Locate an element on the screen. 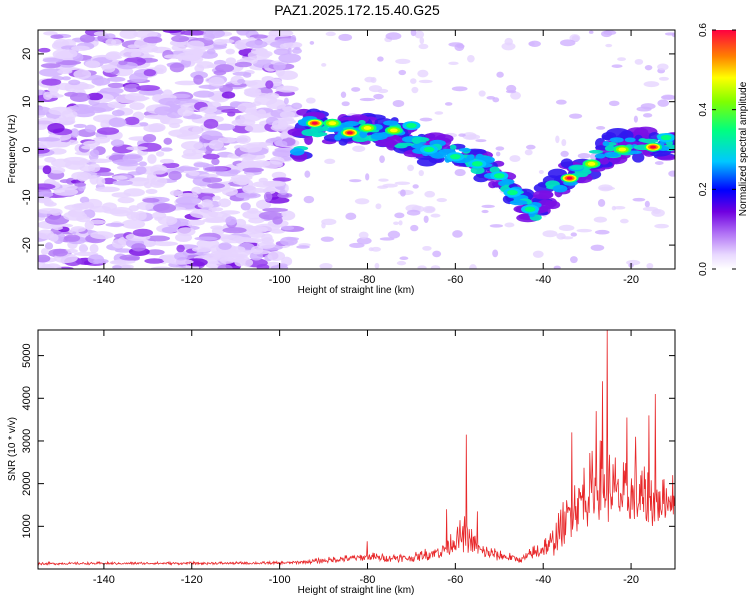  spectrogram-xlabel: Height of straight line (km) is located at coordinates (356, 290).